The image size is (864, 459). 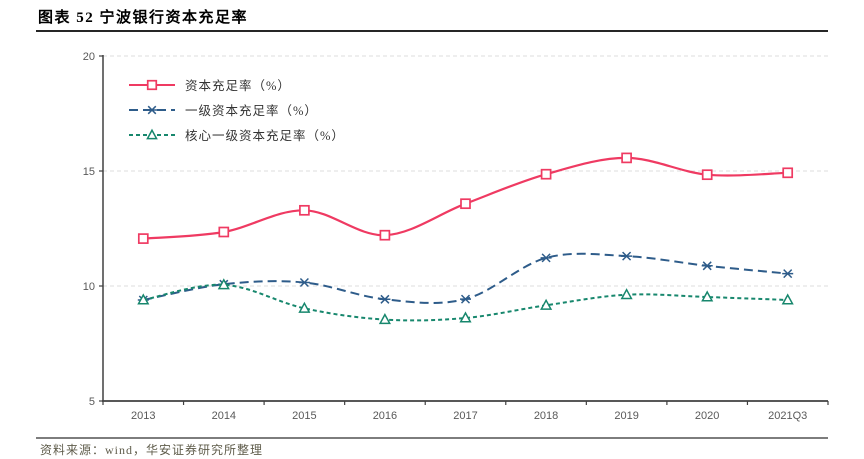 What do you see at coordinates (787, 416) in the screenshot?
I see `x-tick-label: 2021Q3` at bounding box center [787, 416].